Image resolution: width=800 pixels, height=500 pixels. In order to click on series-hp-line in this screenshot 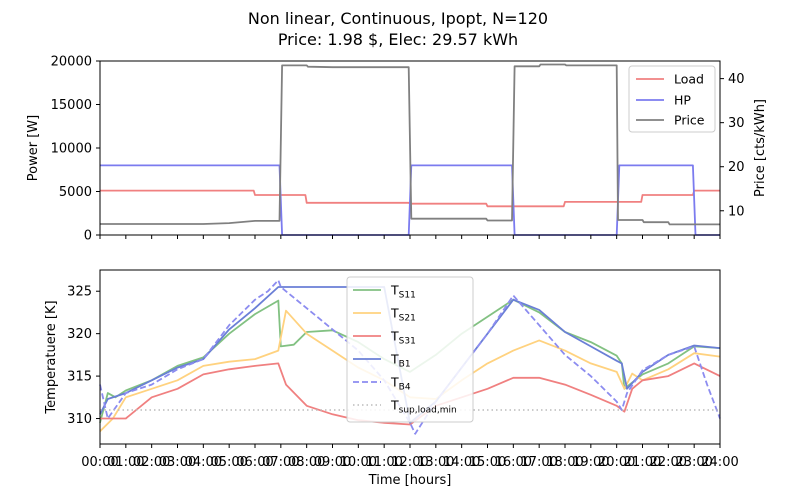, I will do `click(410, 200)`.